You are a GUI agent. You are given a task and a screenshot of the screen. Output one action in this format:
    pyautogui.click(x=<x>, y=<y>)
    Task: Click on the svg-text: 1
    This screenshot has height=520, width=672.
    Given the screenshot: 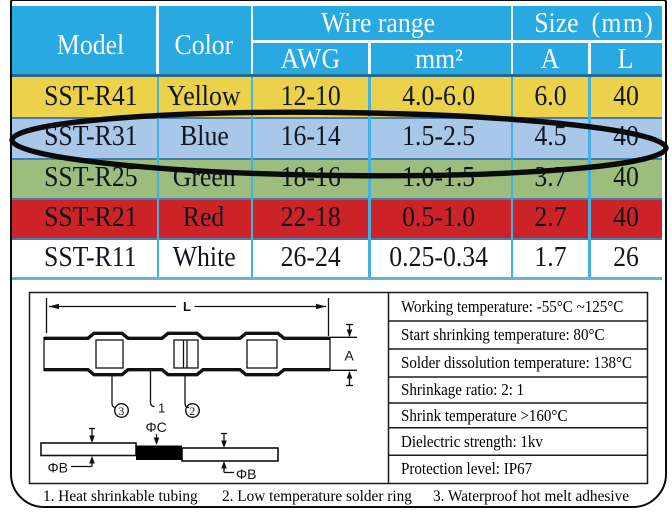 What is the action you would take?
    pyautogui.click(x=161, y=408)
    